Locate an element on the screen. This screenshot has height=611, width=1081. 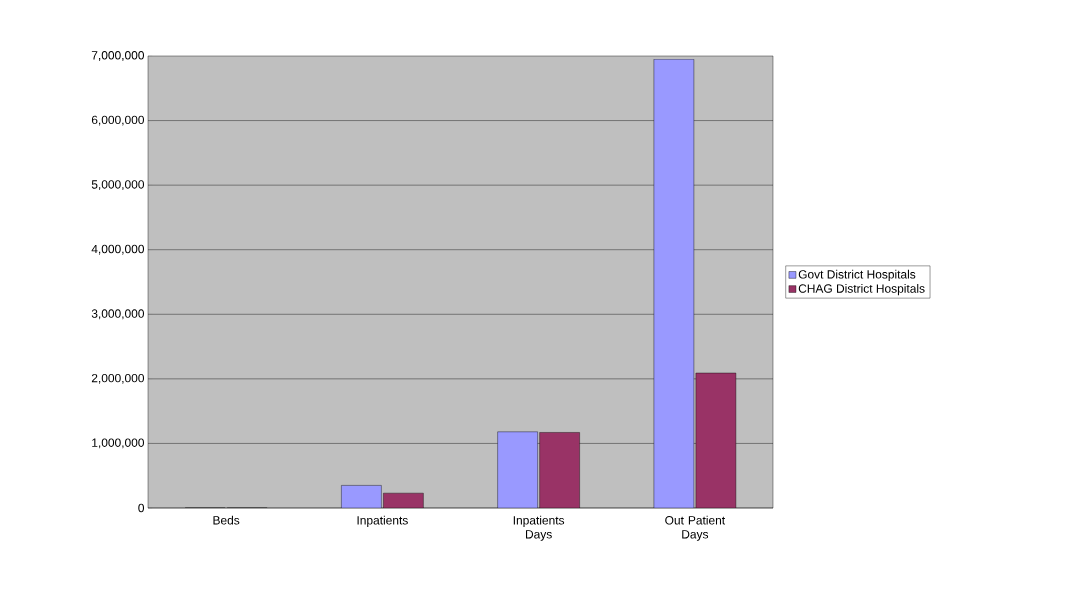
y-tick-label: 2,000,000 is located at coordinates (118, 378).